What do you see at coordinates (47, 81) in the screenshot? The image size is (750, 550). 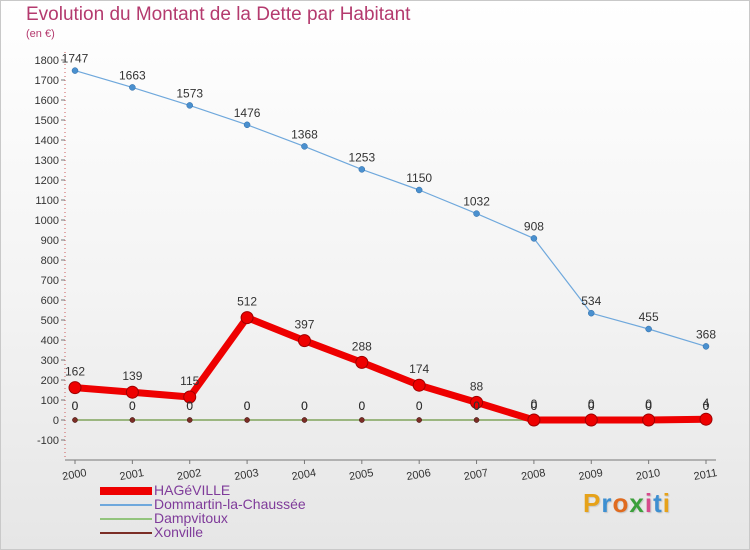 I see `y-tick-label: 1700` at bounding box center [47, 81].